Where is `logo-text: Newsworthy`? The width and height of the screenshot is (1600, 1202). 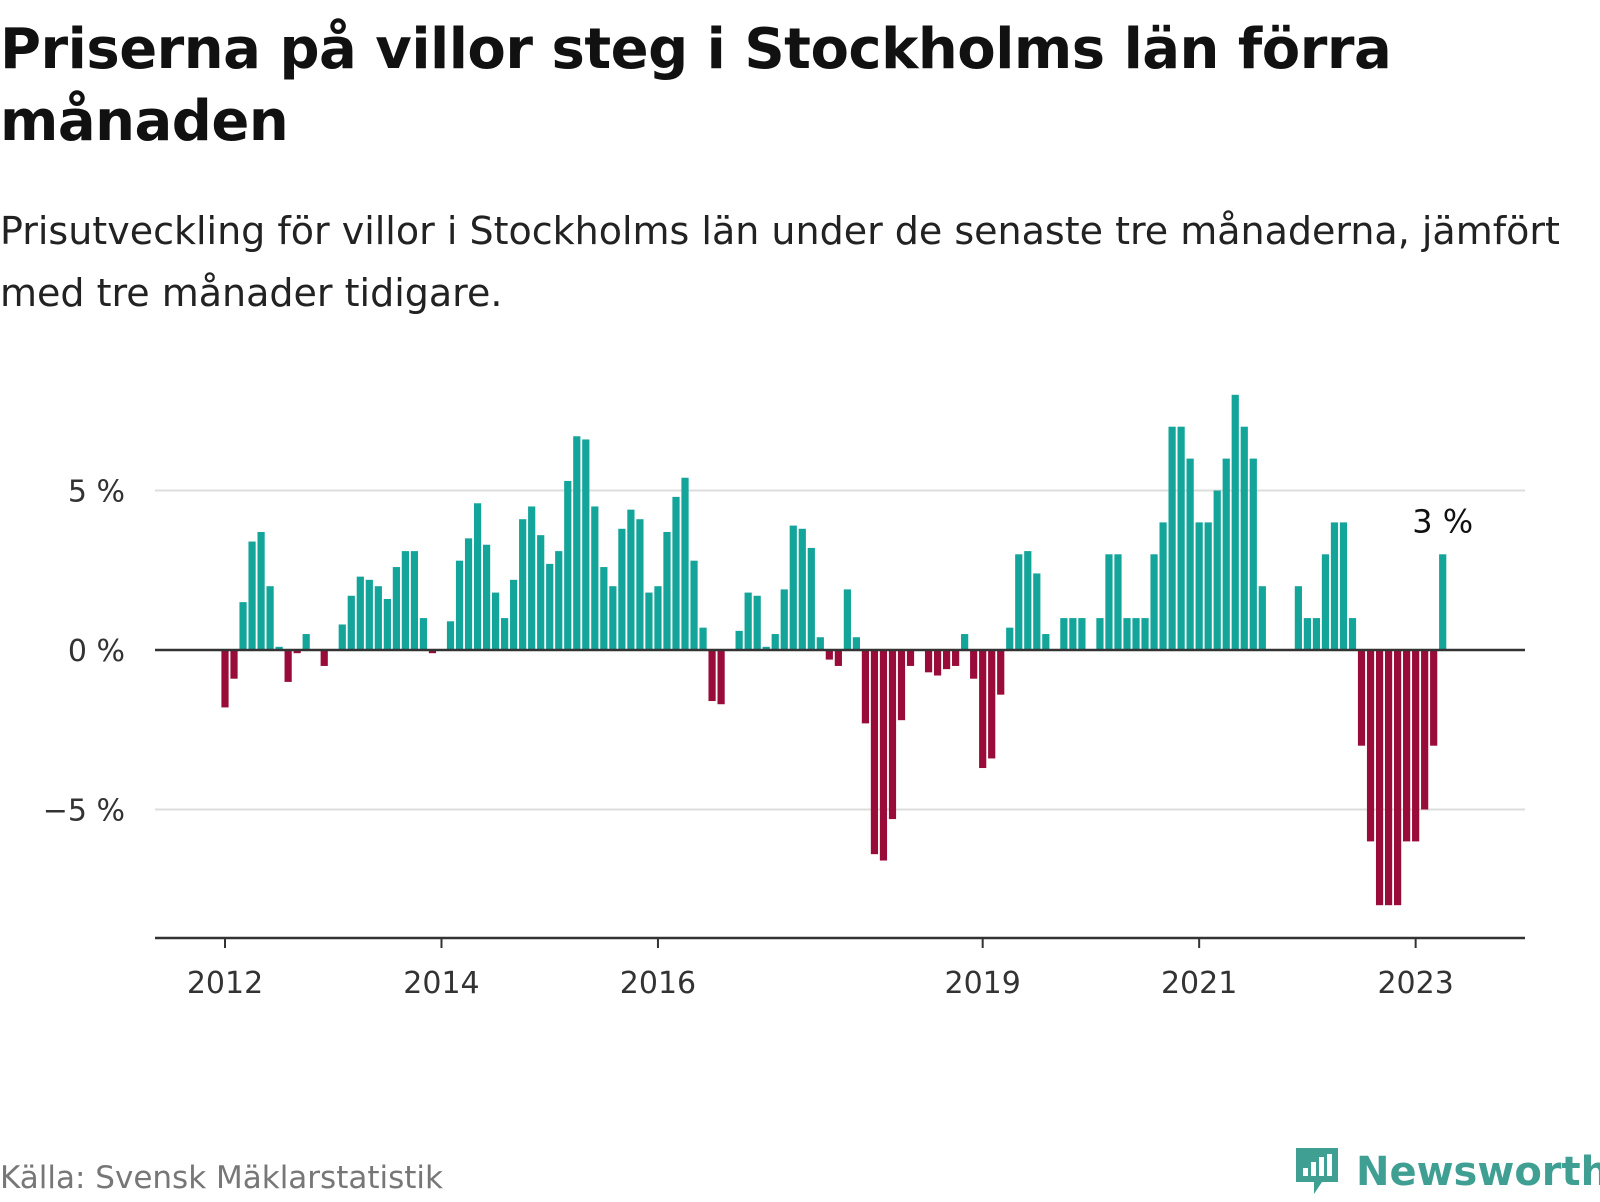
logo-text: Newsworthy is located at coordinates (1478, 1172).